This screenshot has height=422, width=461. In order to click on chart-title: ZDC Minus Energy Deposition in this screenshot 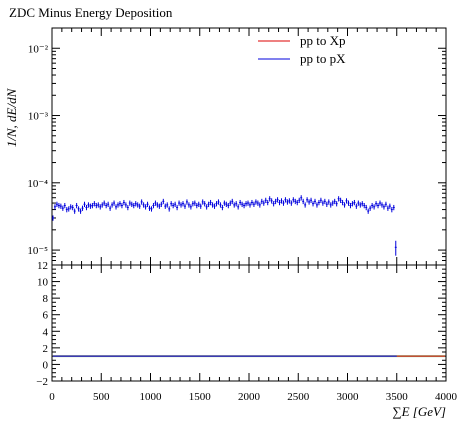, I will do `click(91, 12)`.